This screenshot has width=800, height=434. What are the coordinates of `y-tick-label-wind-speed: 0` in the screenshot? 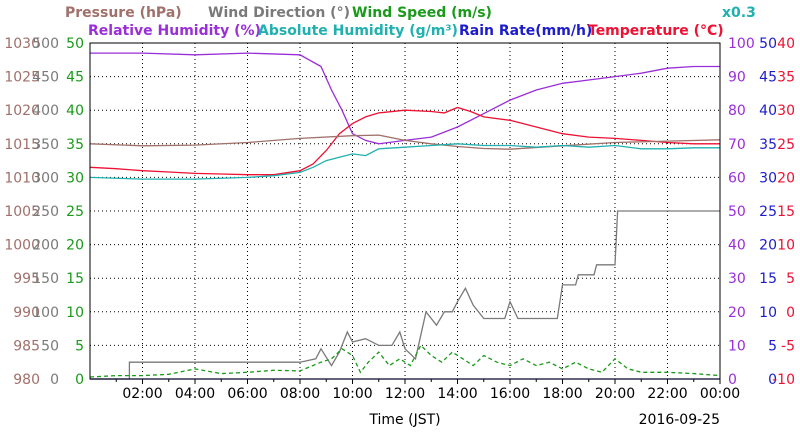 It's located at (79, 380).